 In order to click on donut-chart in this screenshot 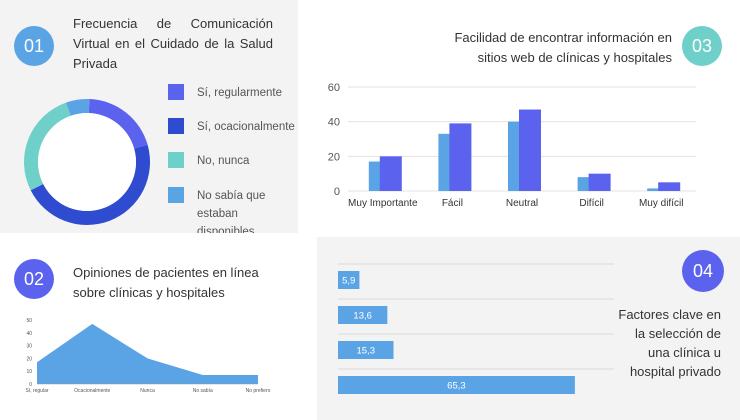, I will do `click(87, 162)`.